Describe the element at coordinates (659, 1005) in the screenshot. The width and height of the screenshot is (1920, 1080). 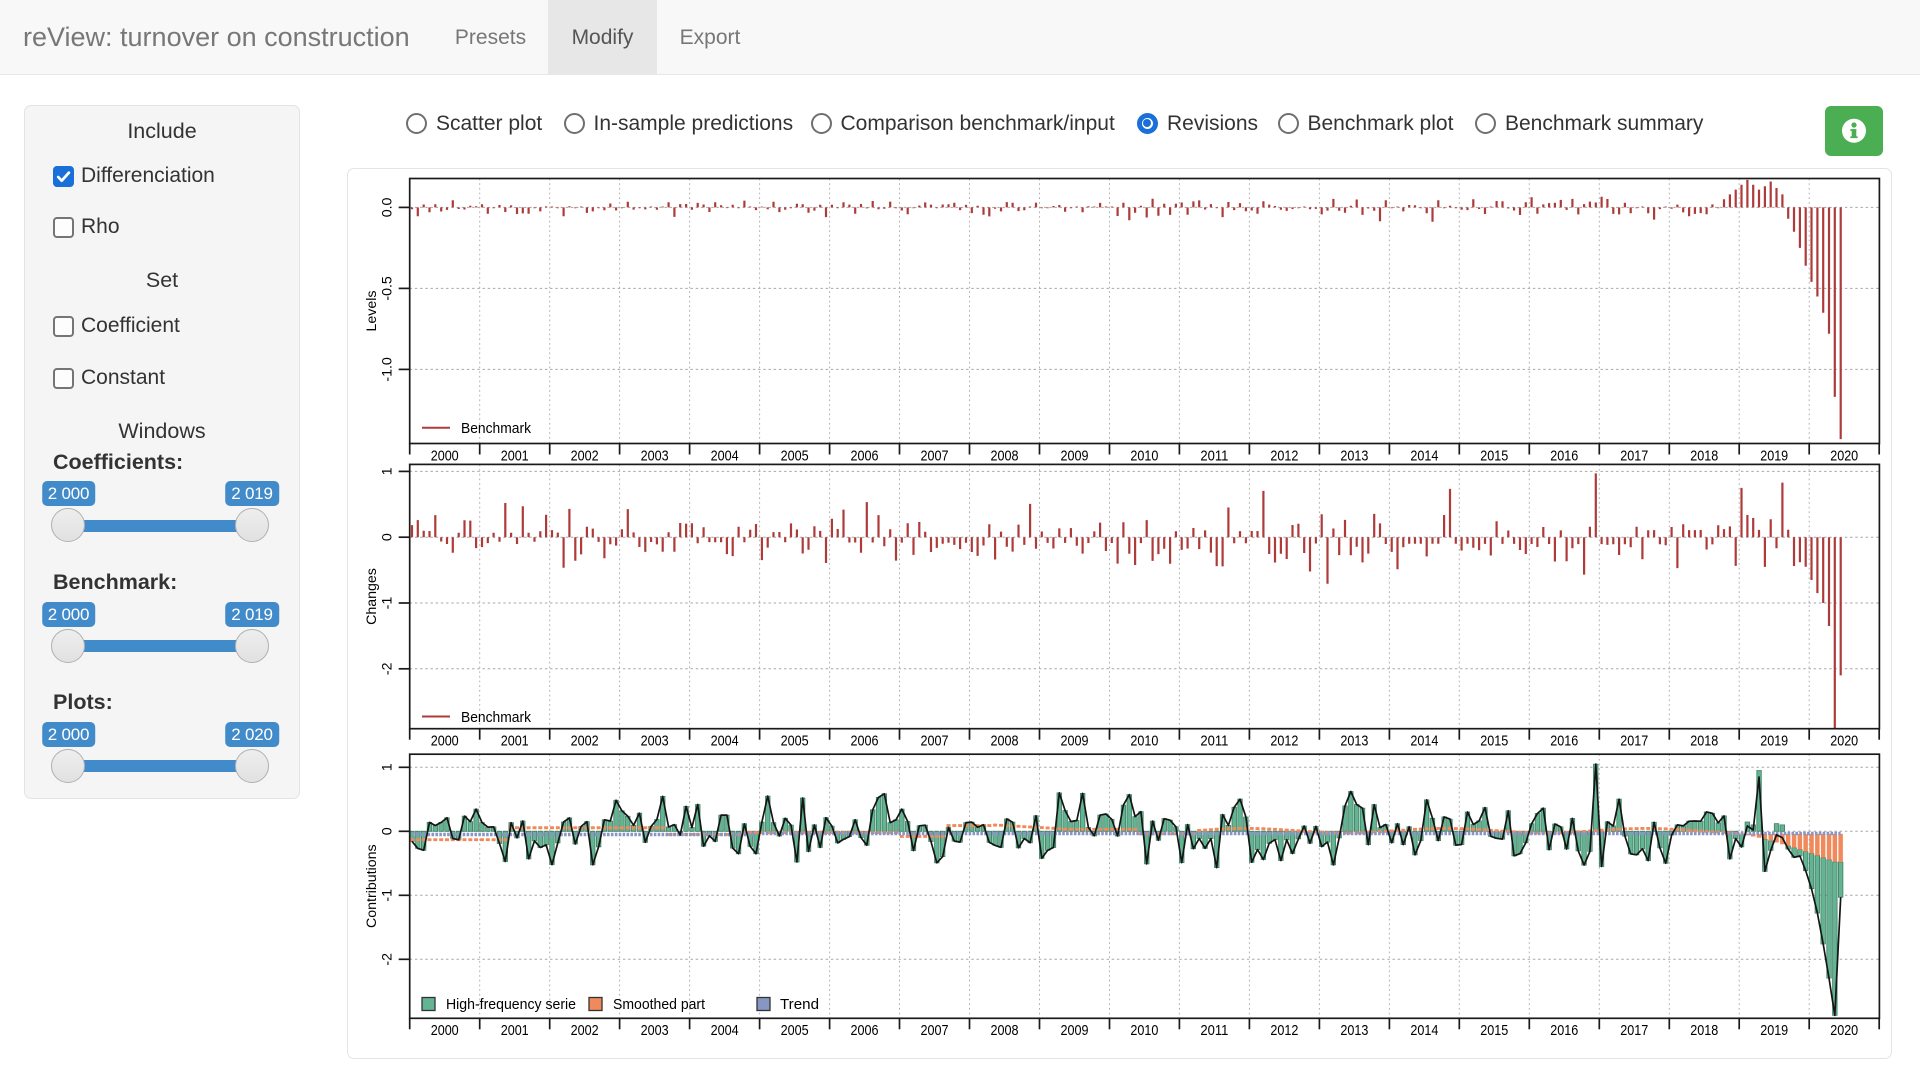
I see `svg-text: Smoothed part` at that location.